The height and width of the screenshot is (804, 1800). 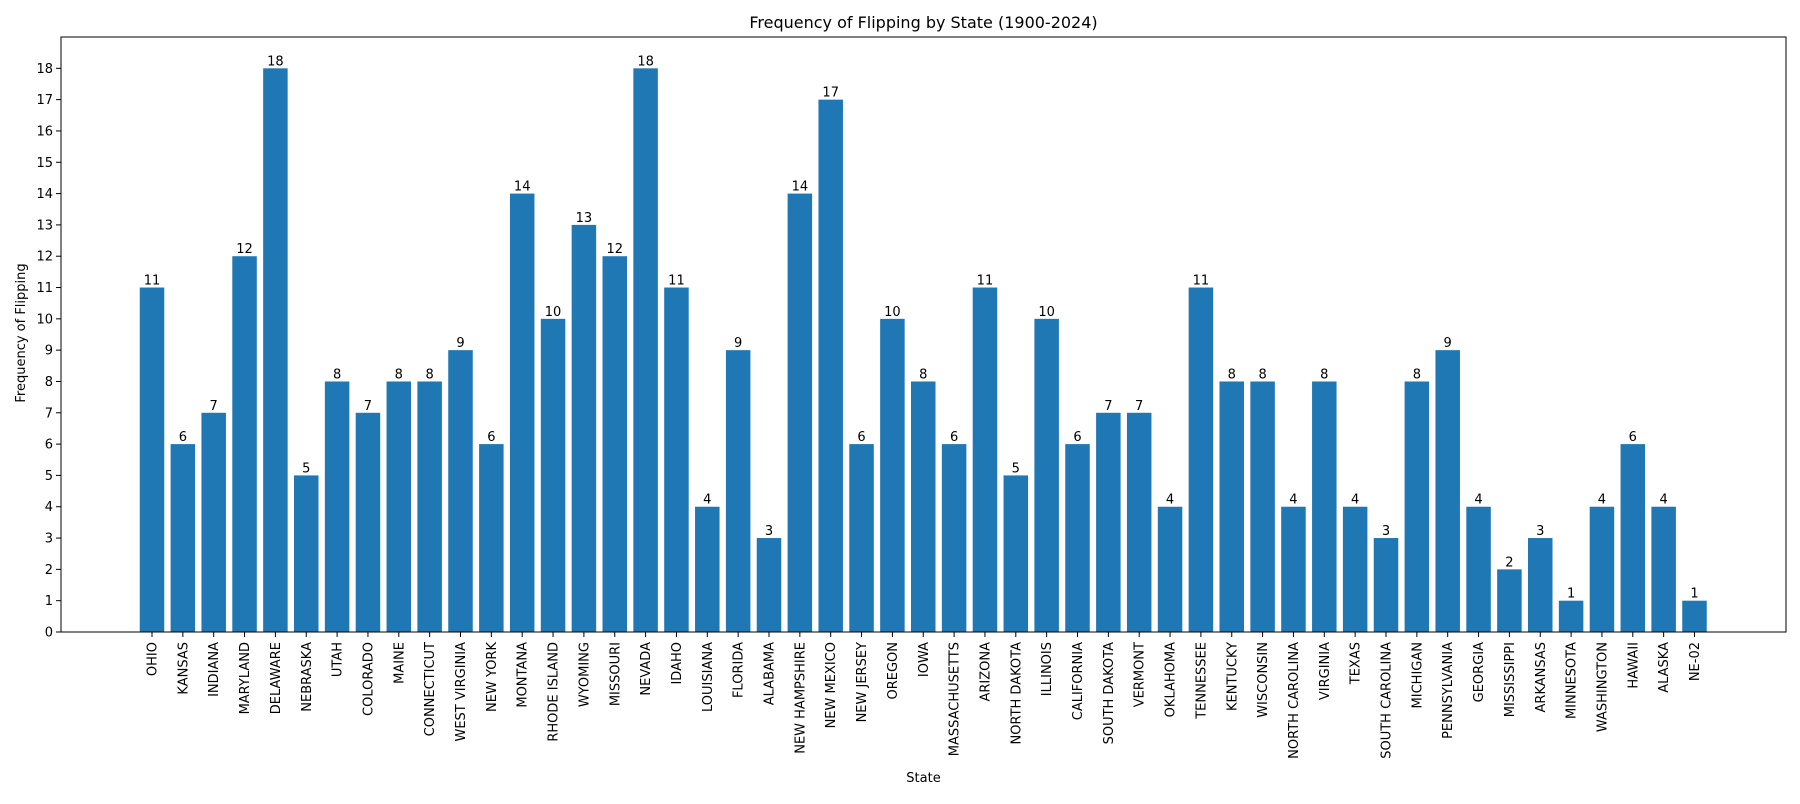 What do you see at coordinates (460, 343) in the screenshot?
I see `bar-value-label: 9` at bounding box center [460, 343].